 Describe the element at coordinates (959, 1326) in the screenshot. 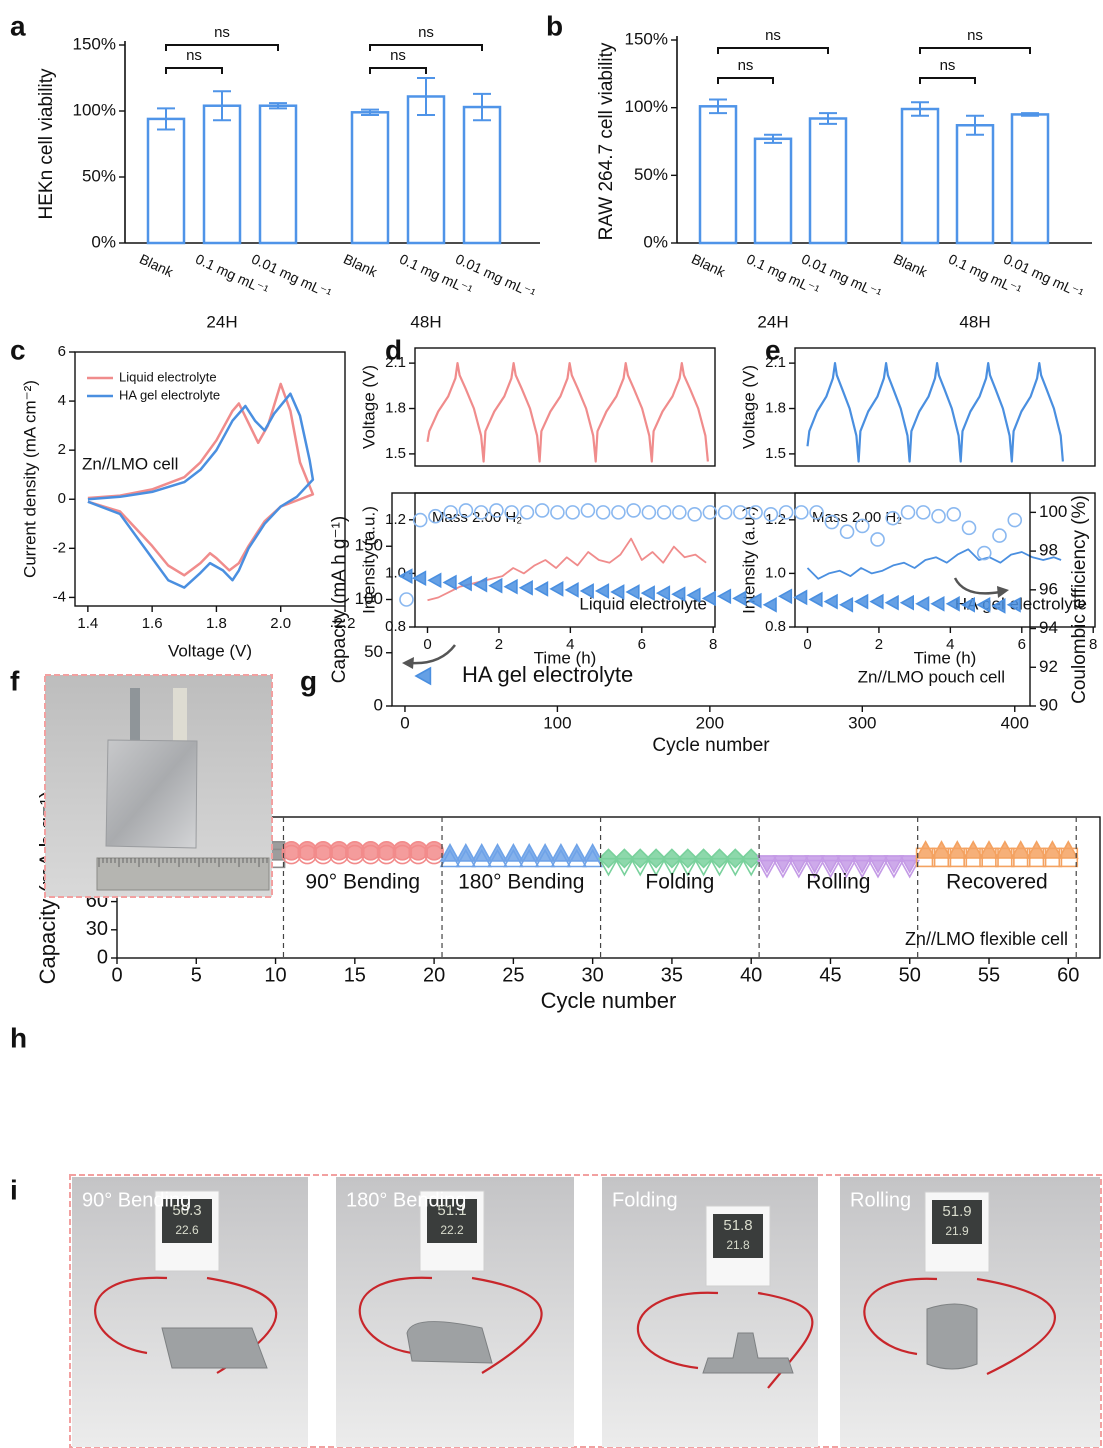

I see `wire` at that location.